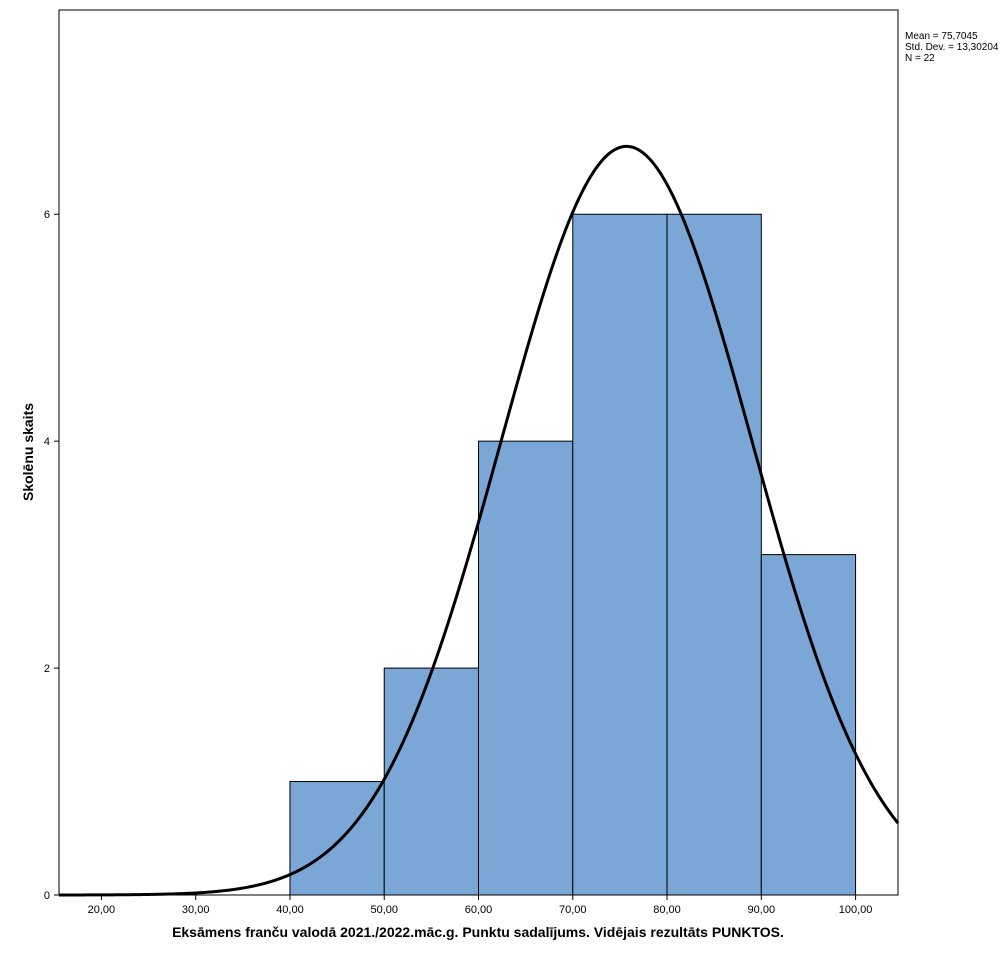  Describe the element at coordinates (920, 58) in the screenshot. I see `stats-n: N = 22` at that location.